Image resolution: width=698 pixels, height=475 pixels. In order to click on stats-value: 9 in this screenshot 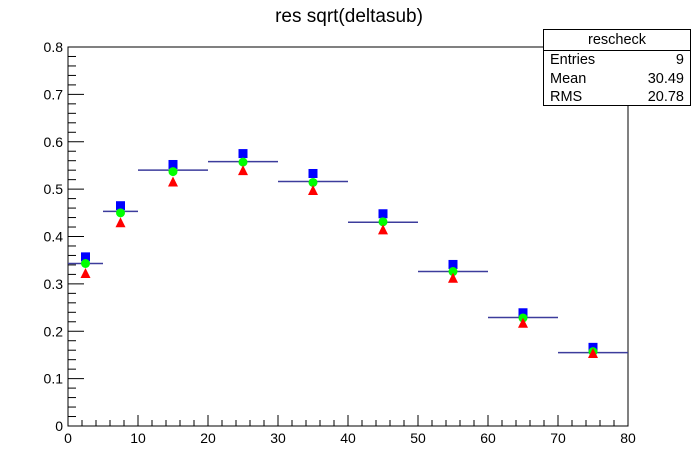, I will do `click(679, 60)`.